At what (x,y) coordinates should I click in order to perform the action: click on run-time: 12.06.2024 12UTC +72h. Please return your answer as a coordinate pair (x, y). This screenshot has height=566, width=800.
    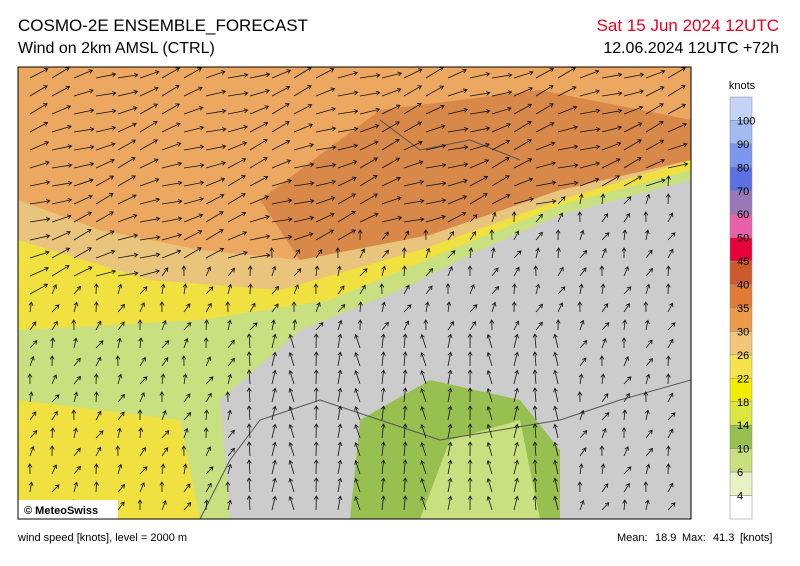
    Looking at the image, I should click on (691, 48).